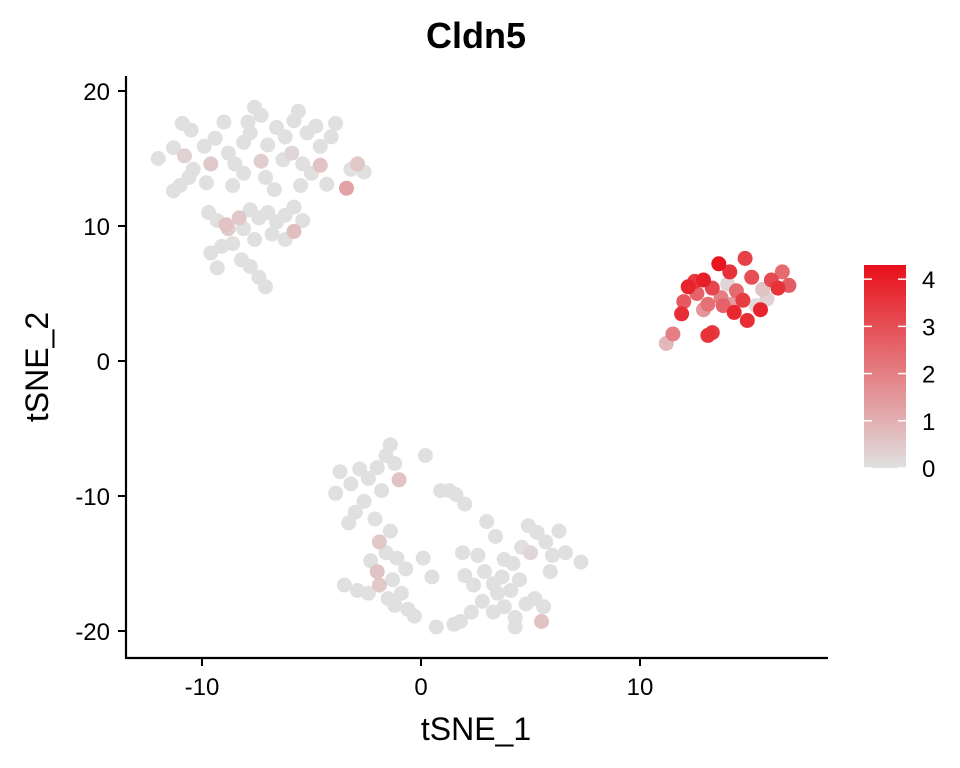 Image resolution: width=960 pixels, height=768 pixels. Describe the element at coordinates (96, 92) in the screenshot. I see `y-tick-label: 20` at that location.